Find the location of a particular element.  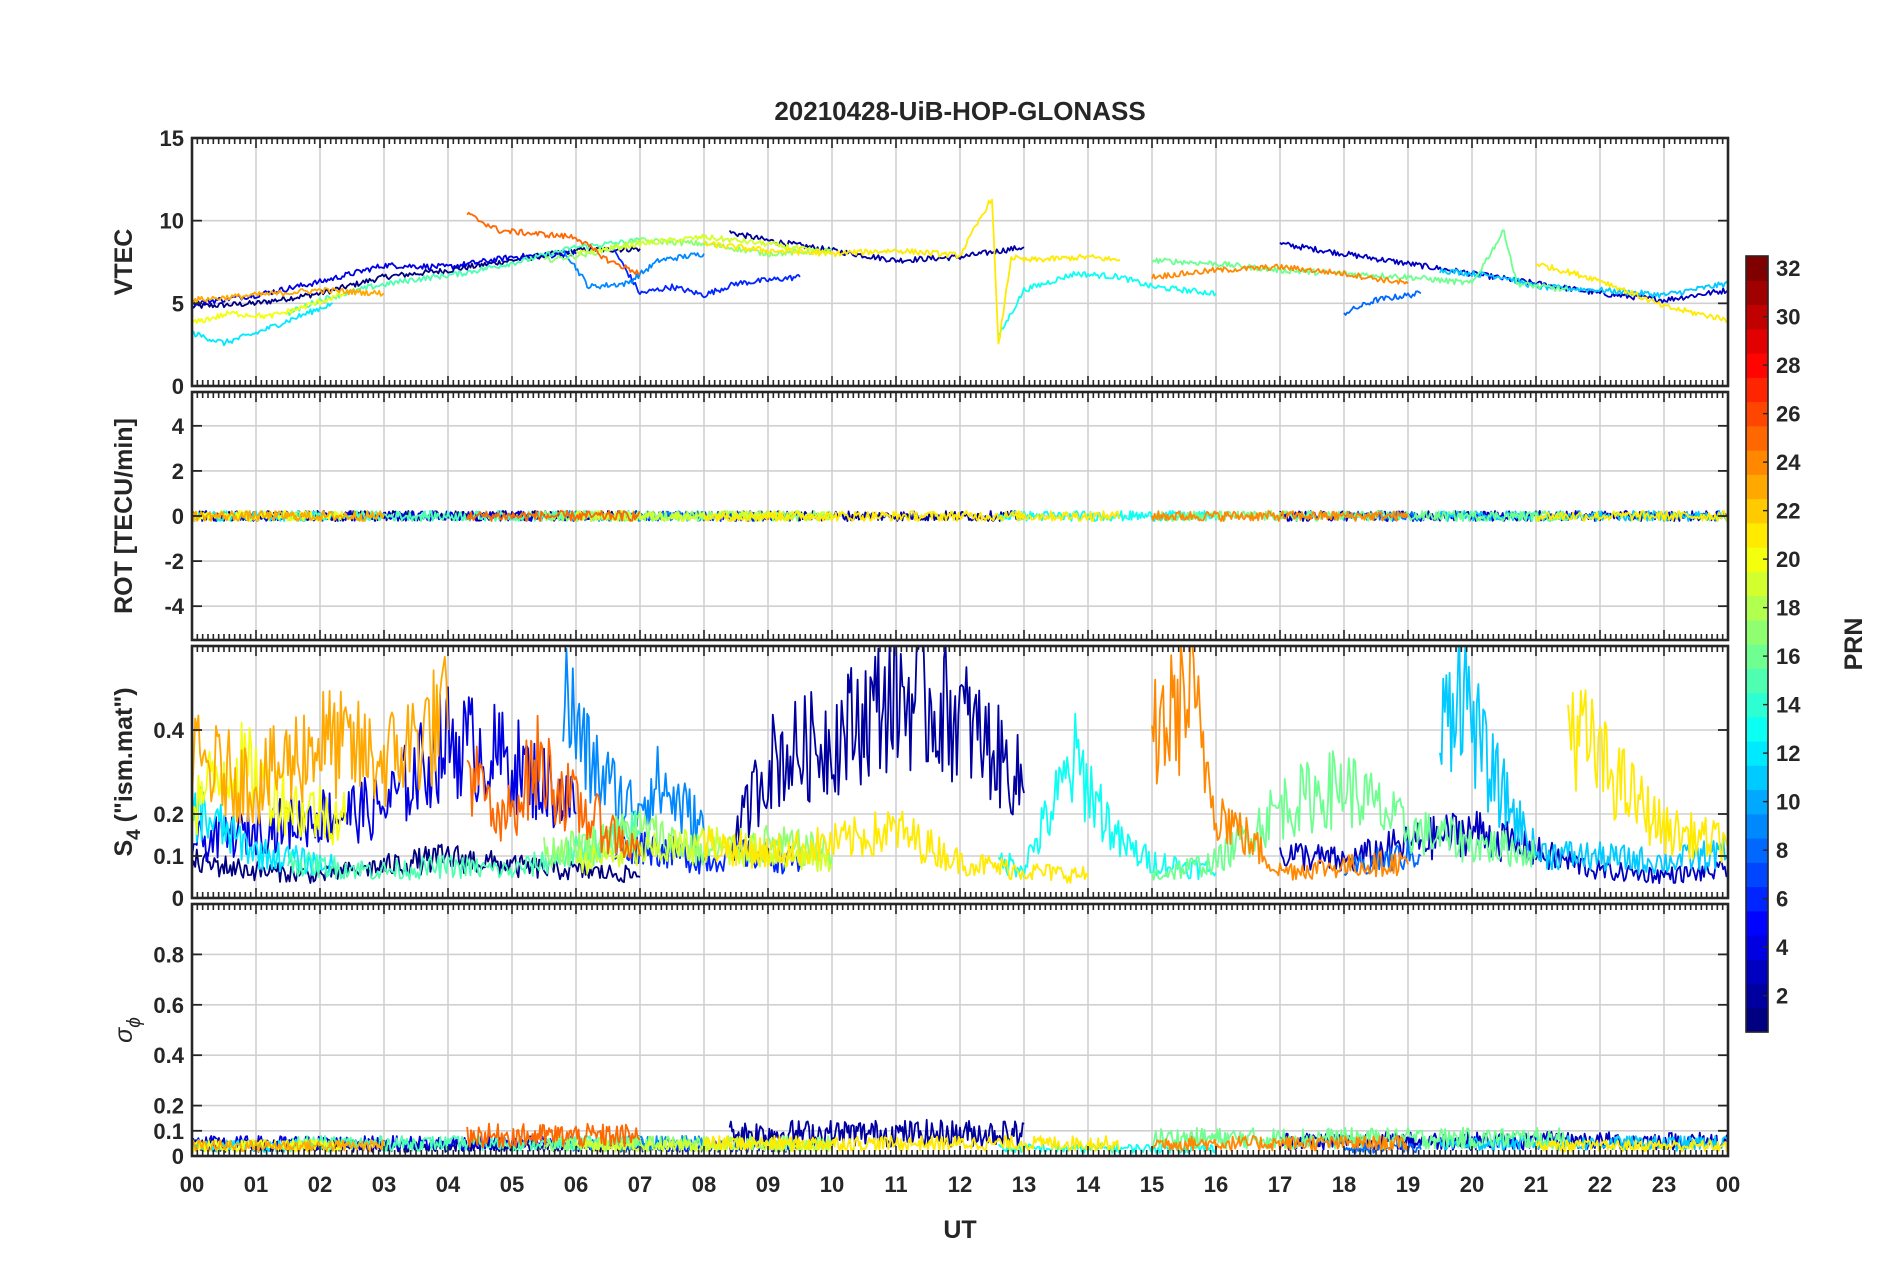

y-tick-label: -4 is located at coordinates (174, 606).